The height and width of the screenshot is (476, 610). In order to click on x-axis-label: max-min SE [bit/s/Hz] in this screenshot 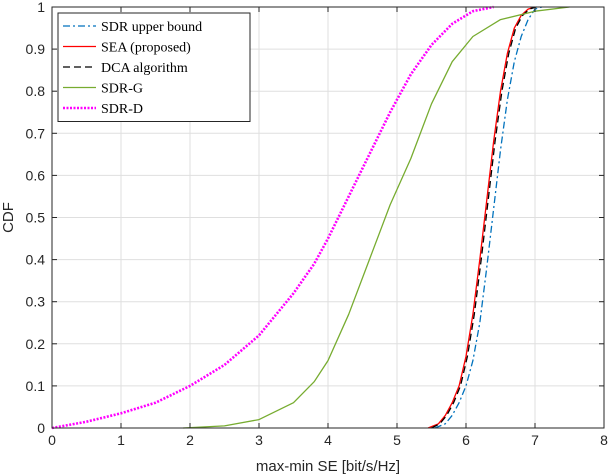, I will do `click(328, 466)`.